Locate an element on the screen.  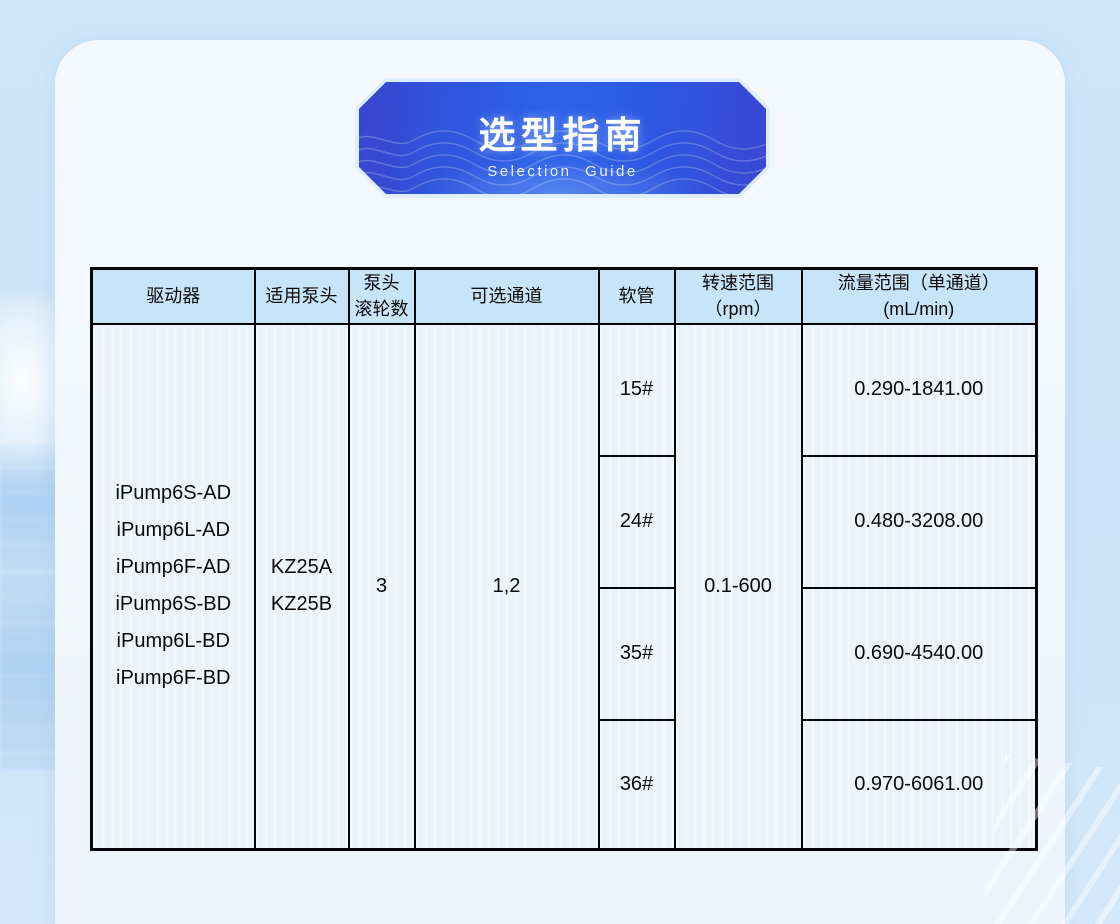
banner-inner: 选型指南 Selection Guide is located at coordinates (562, 138).